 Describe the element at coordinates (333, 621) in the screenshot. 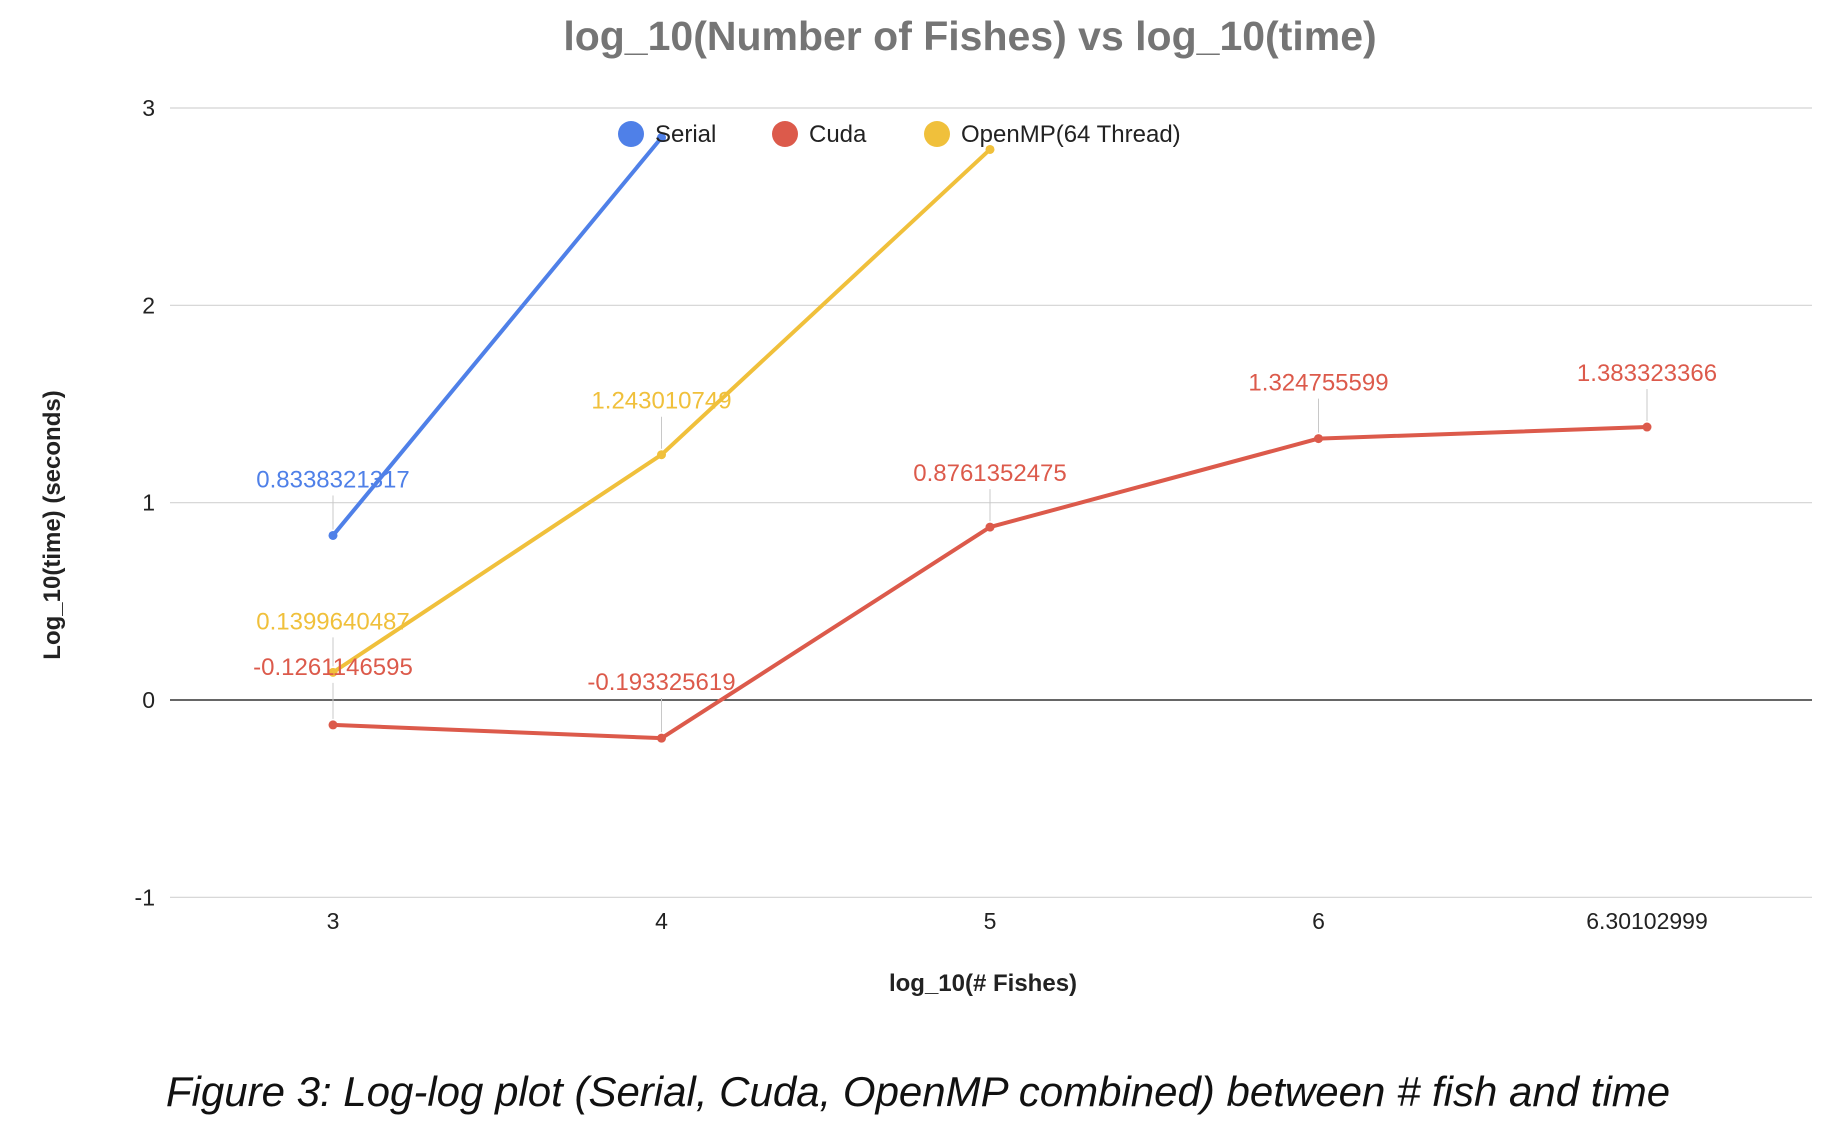

I see `data-label: 0.1399640487` at that location.